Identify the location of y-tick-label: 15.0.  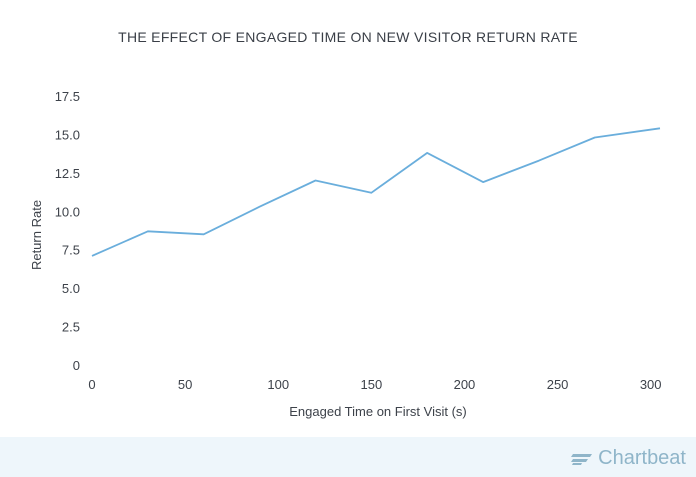
(67, 134).